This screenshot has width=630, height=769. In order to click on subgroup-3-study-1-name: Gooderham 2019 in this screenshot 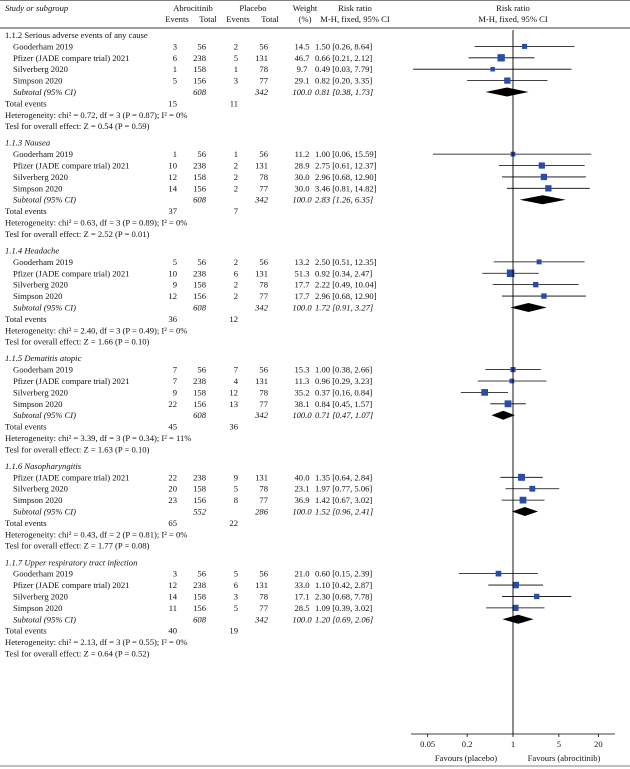, I will do `click(43, 262)`.